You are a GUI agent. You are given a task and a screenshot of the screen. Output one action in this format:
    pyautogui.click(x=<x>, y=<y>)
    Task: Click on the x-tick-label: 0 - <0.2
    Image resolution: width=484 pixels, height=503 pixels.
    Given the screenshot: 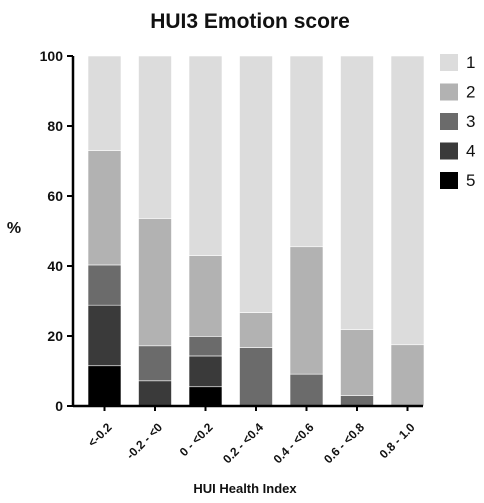 What is the action you would take?
    pyautogui.click(x=196, y=439)
    